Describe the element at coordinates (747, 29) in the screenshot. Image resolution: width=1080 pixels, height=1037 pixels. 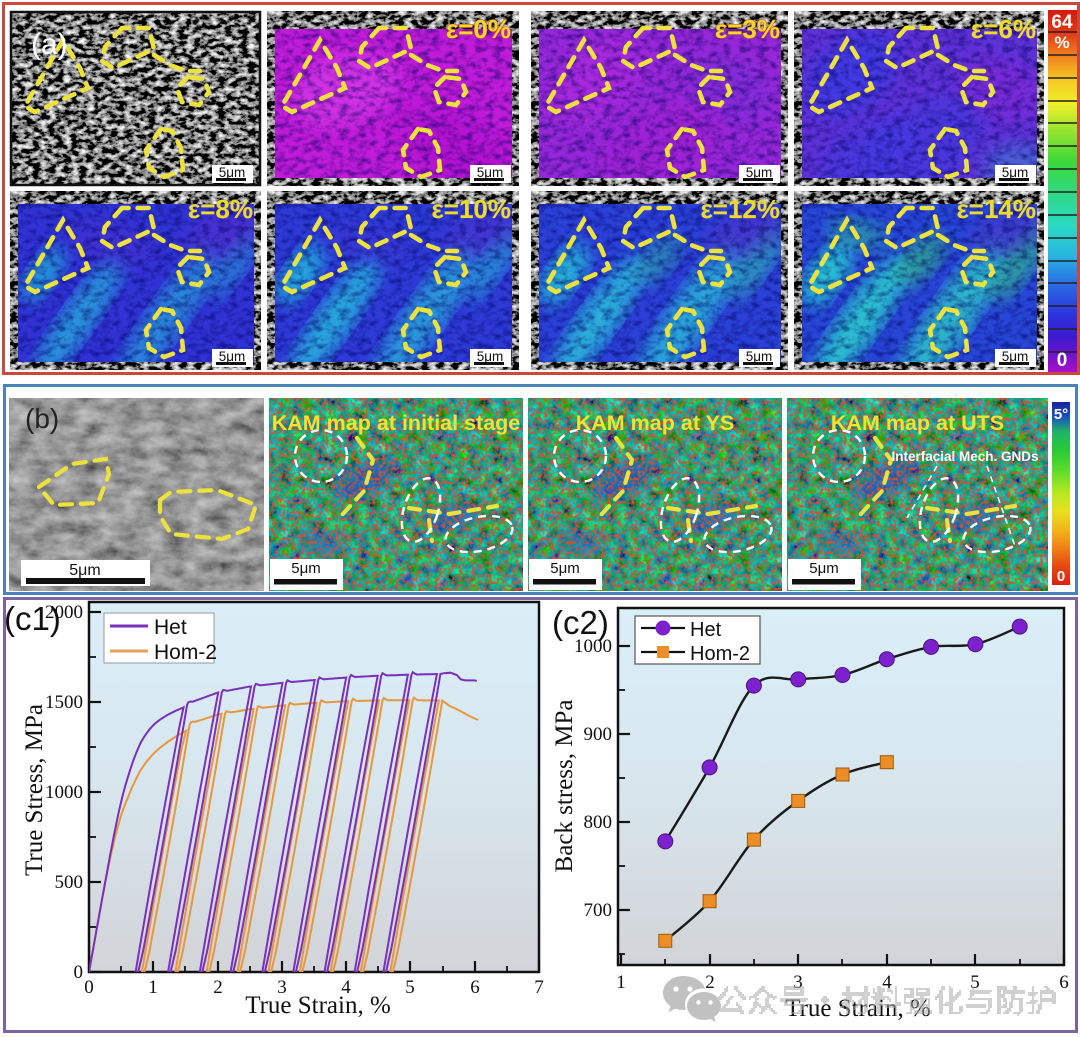
I see `svg-text: ε=3%` at that location.